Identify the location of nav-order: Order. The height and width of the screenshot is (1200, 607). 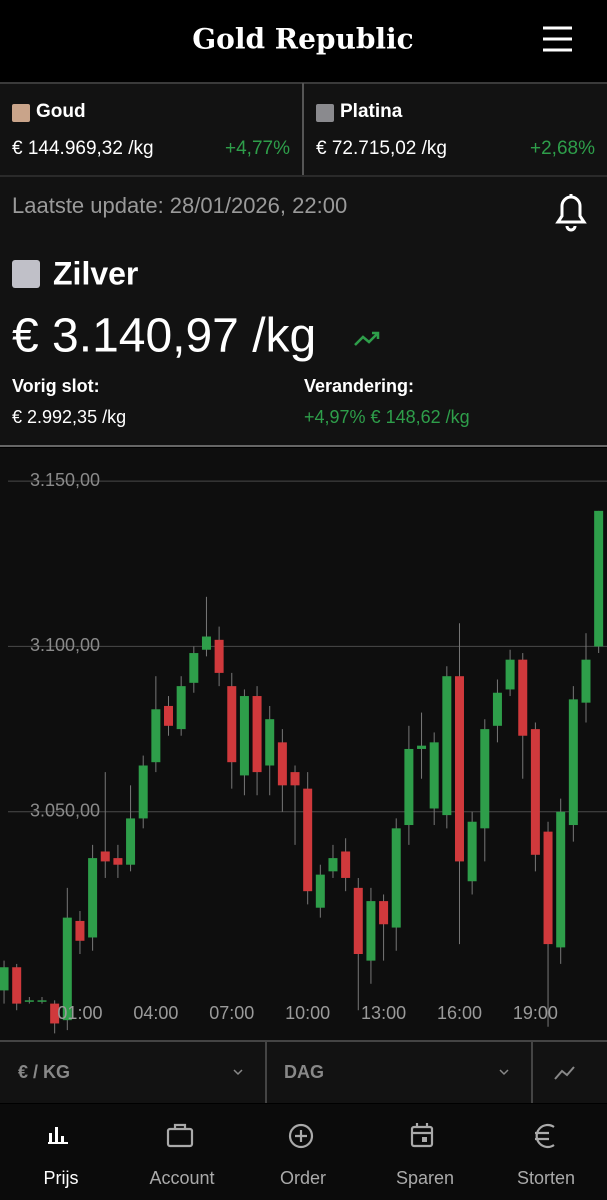
(303, 1155).